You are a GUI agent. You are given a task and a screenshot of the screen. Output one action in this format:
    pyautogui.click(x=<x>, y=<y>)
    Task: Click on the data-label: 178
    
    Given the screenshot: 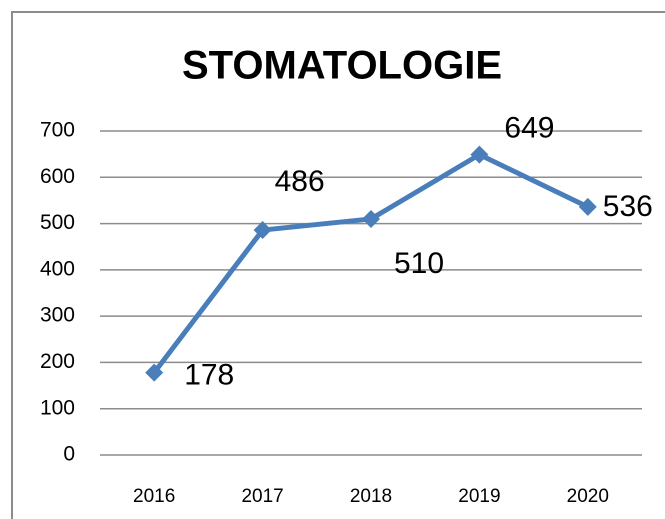 What is the action you would take?
    pyautogui.click(x=209, y=375)
    